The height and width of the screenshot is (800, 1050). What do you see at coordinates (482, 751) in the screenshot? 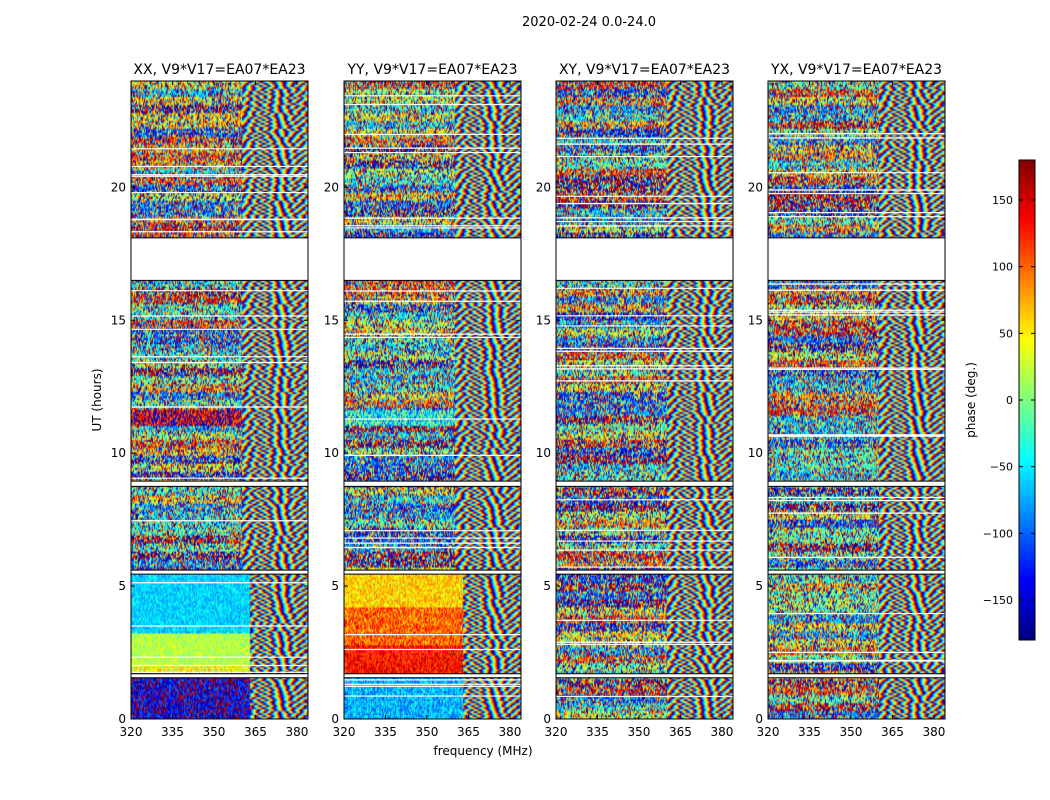
I see `x-axis-label: frequency (MHz)` at bounding box center [482, 751].